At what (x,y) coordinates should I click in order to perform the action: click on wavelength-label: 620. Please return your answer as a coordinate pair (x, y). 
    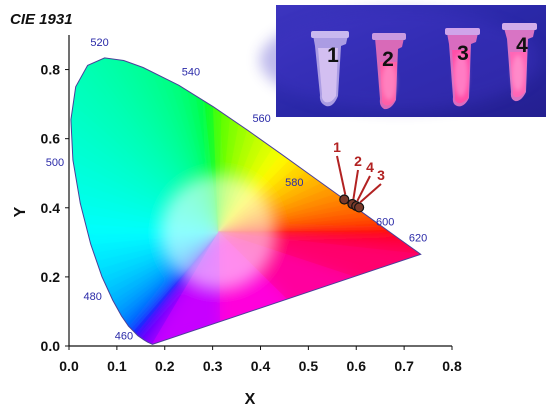
    Looking at the image, I should click on (418, 238).